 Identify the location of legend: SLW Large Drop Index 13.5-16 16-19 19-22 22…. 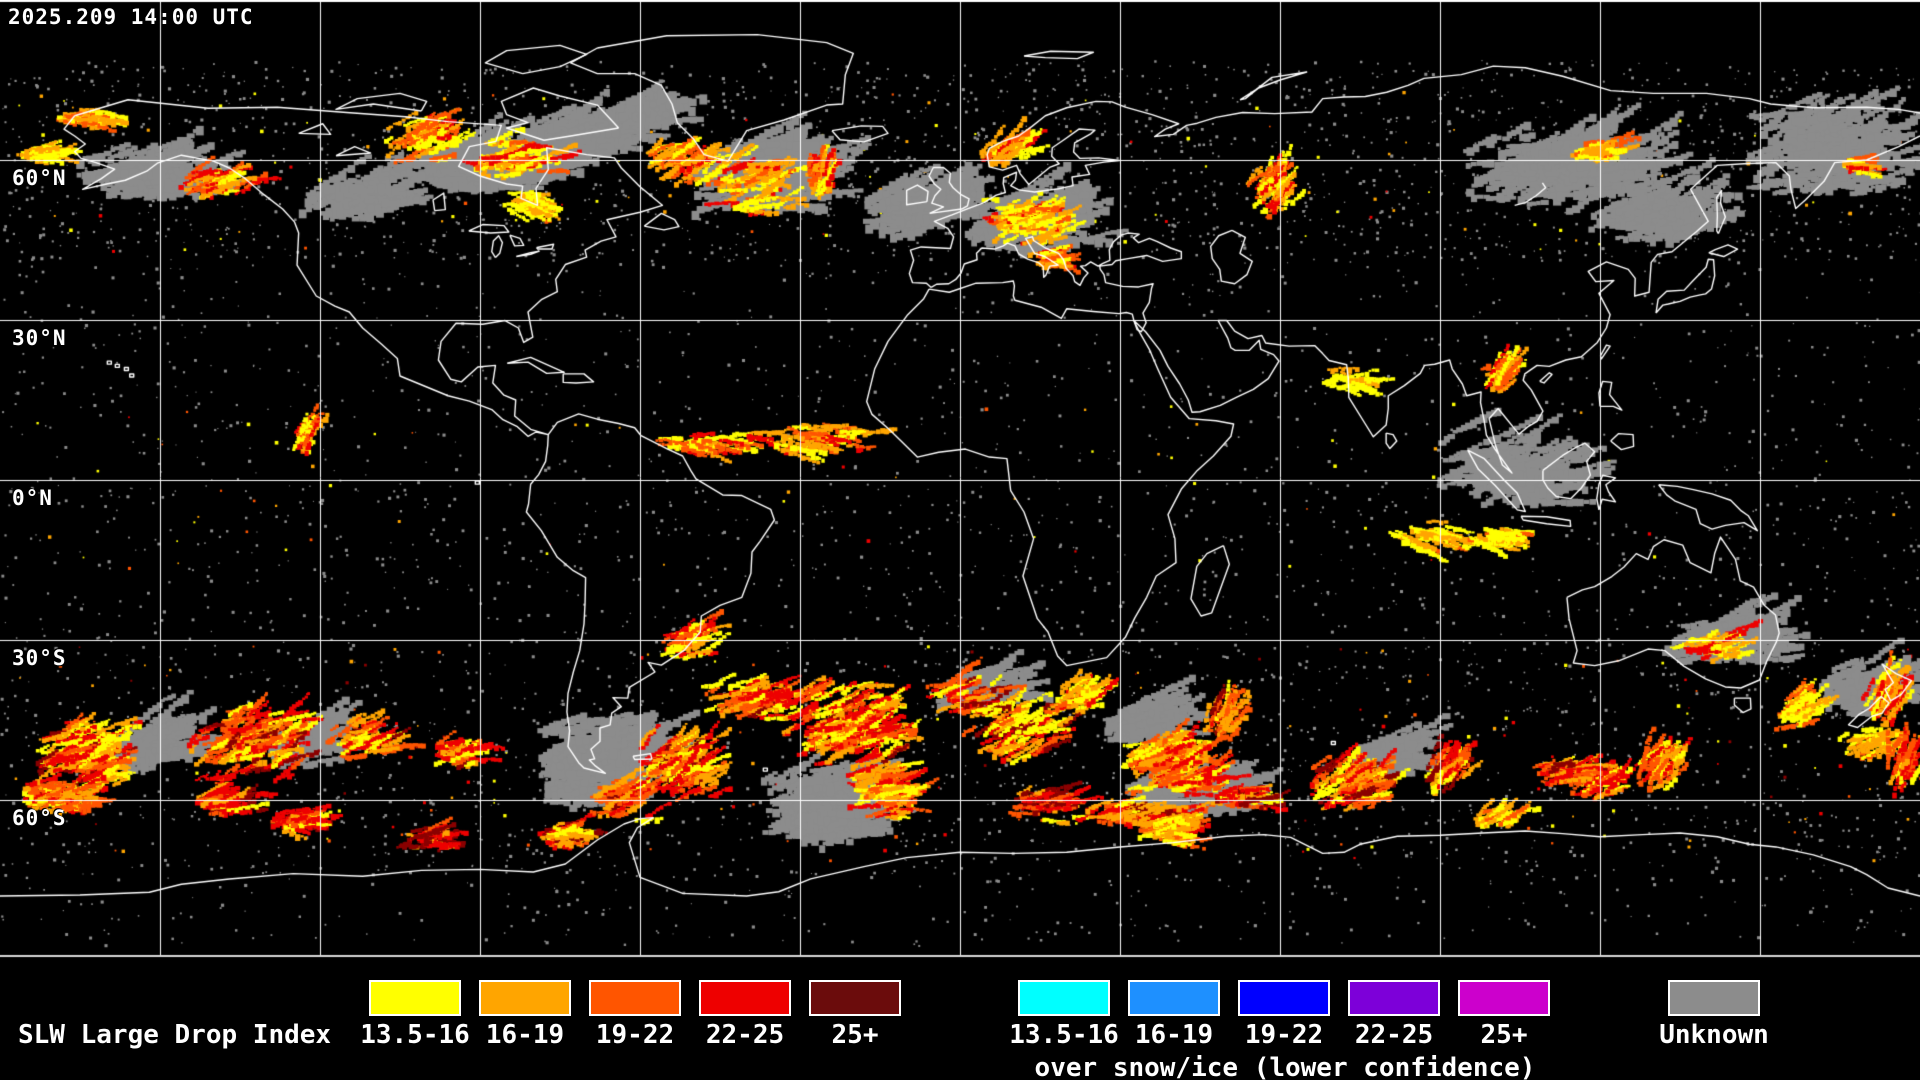
(960, 1019).